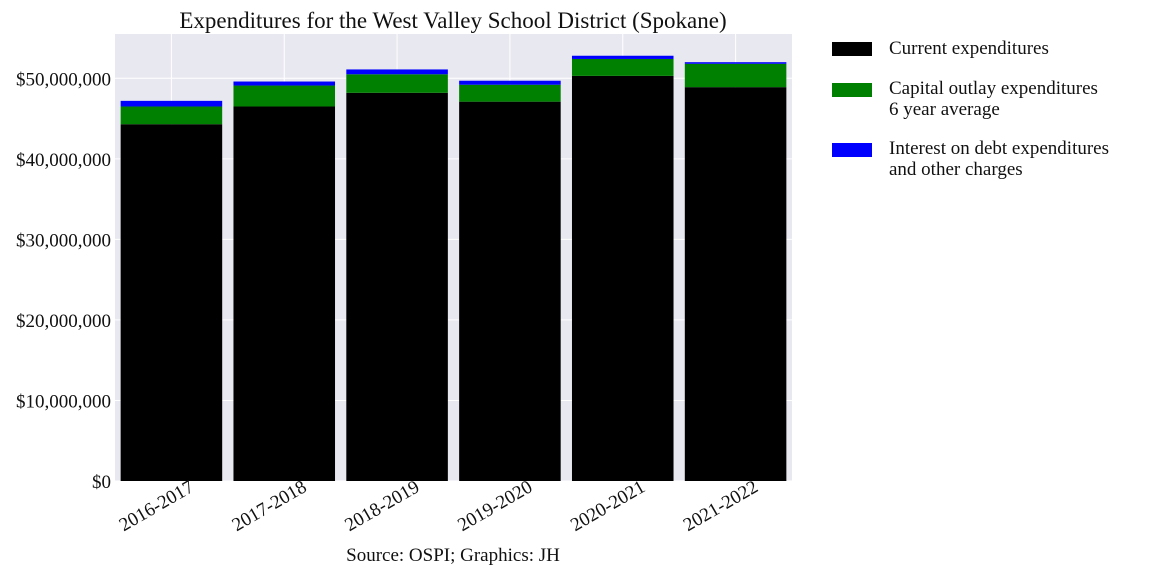 This screenshot has width=1152, height=576. What do you see at coordinates (495, 506) in the screenshot?
I see `x-tick-label: 2019-2020` at bounding box center [495, 506].